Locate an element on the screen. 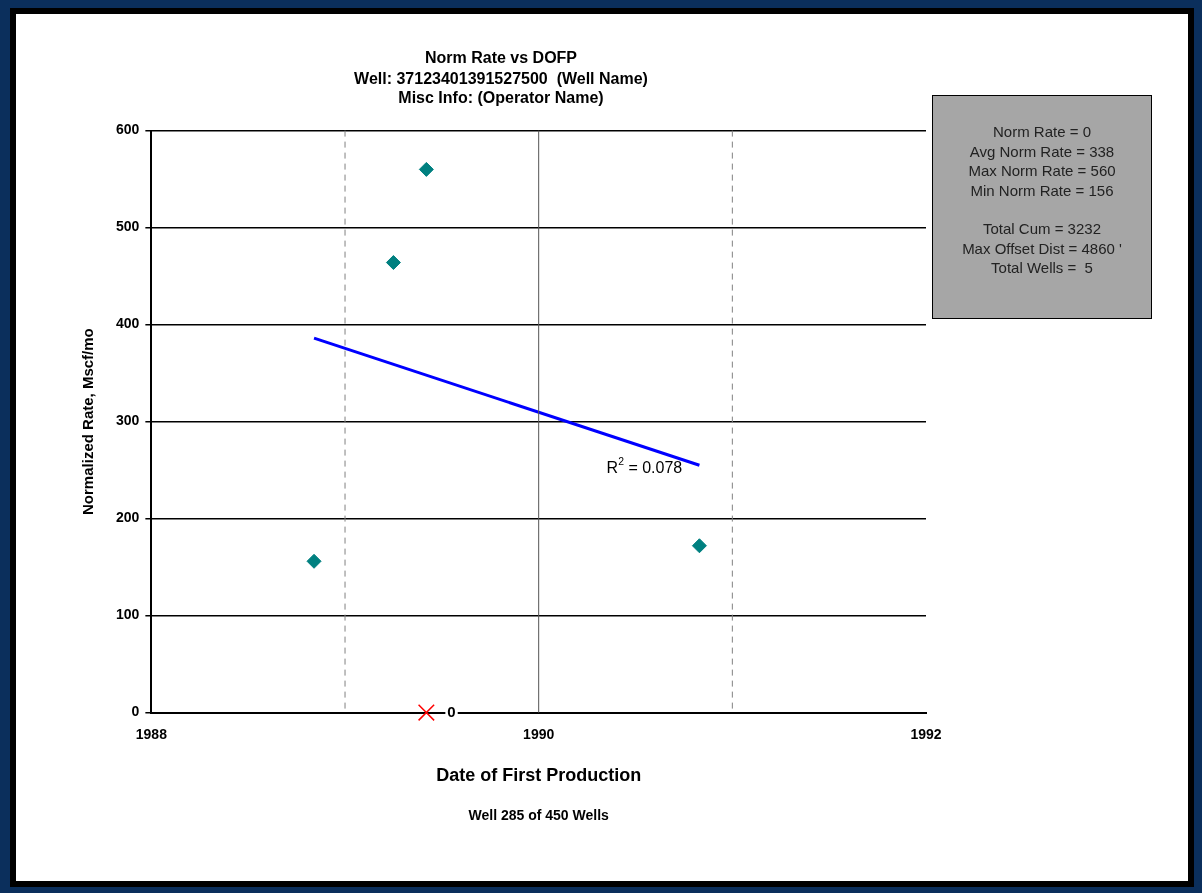  y-tick-label: 400 is located at coordinates (128, 323).